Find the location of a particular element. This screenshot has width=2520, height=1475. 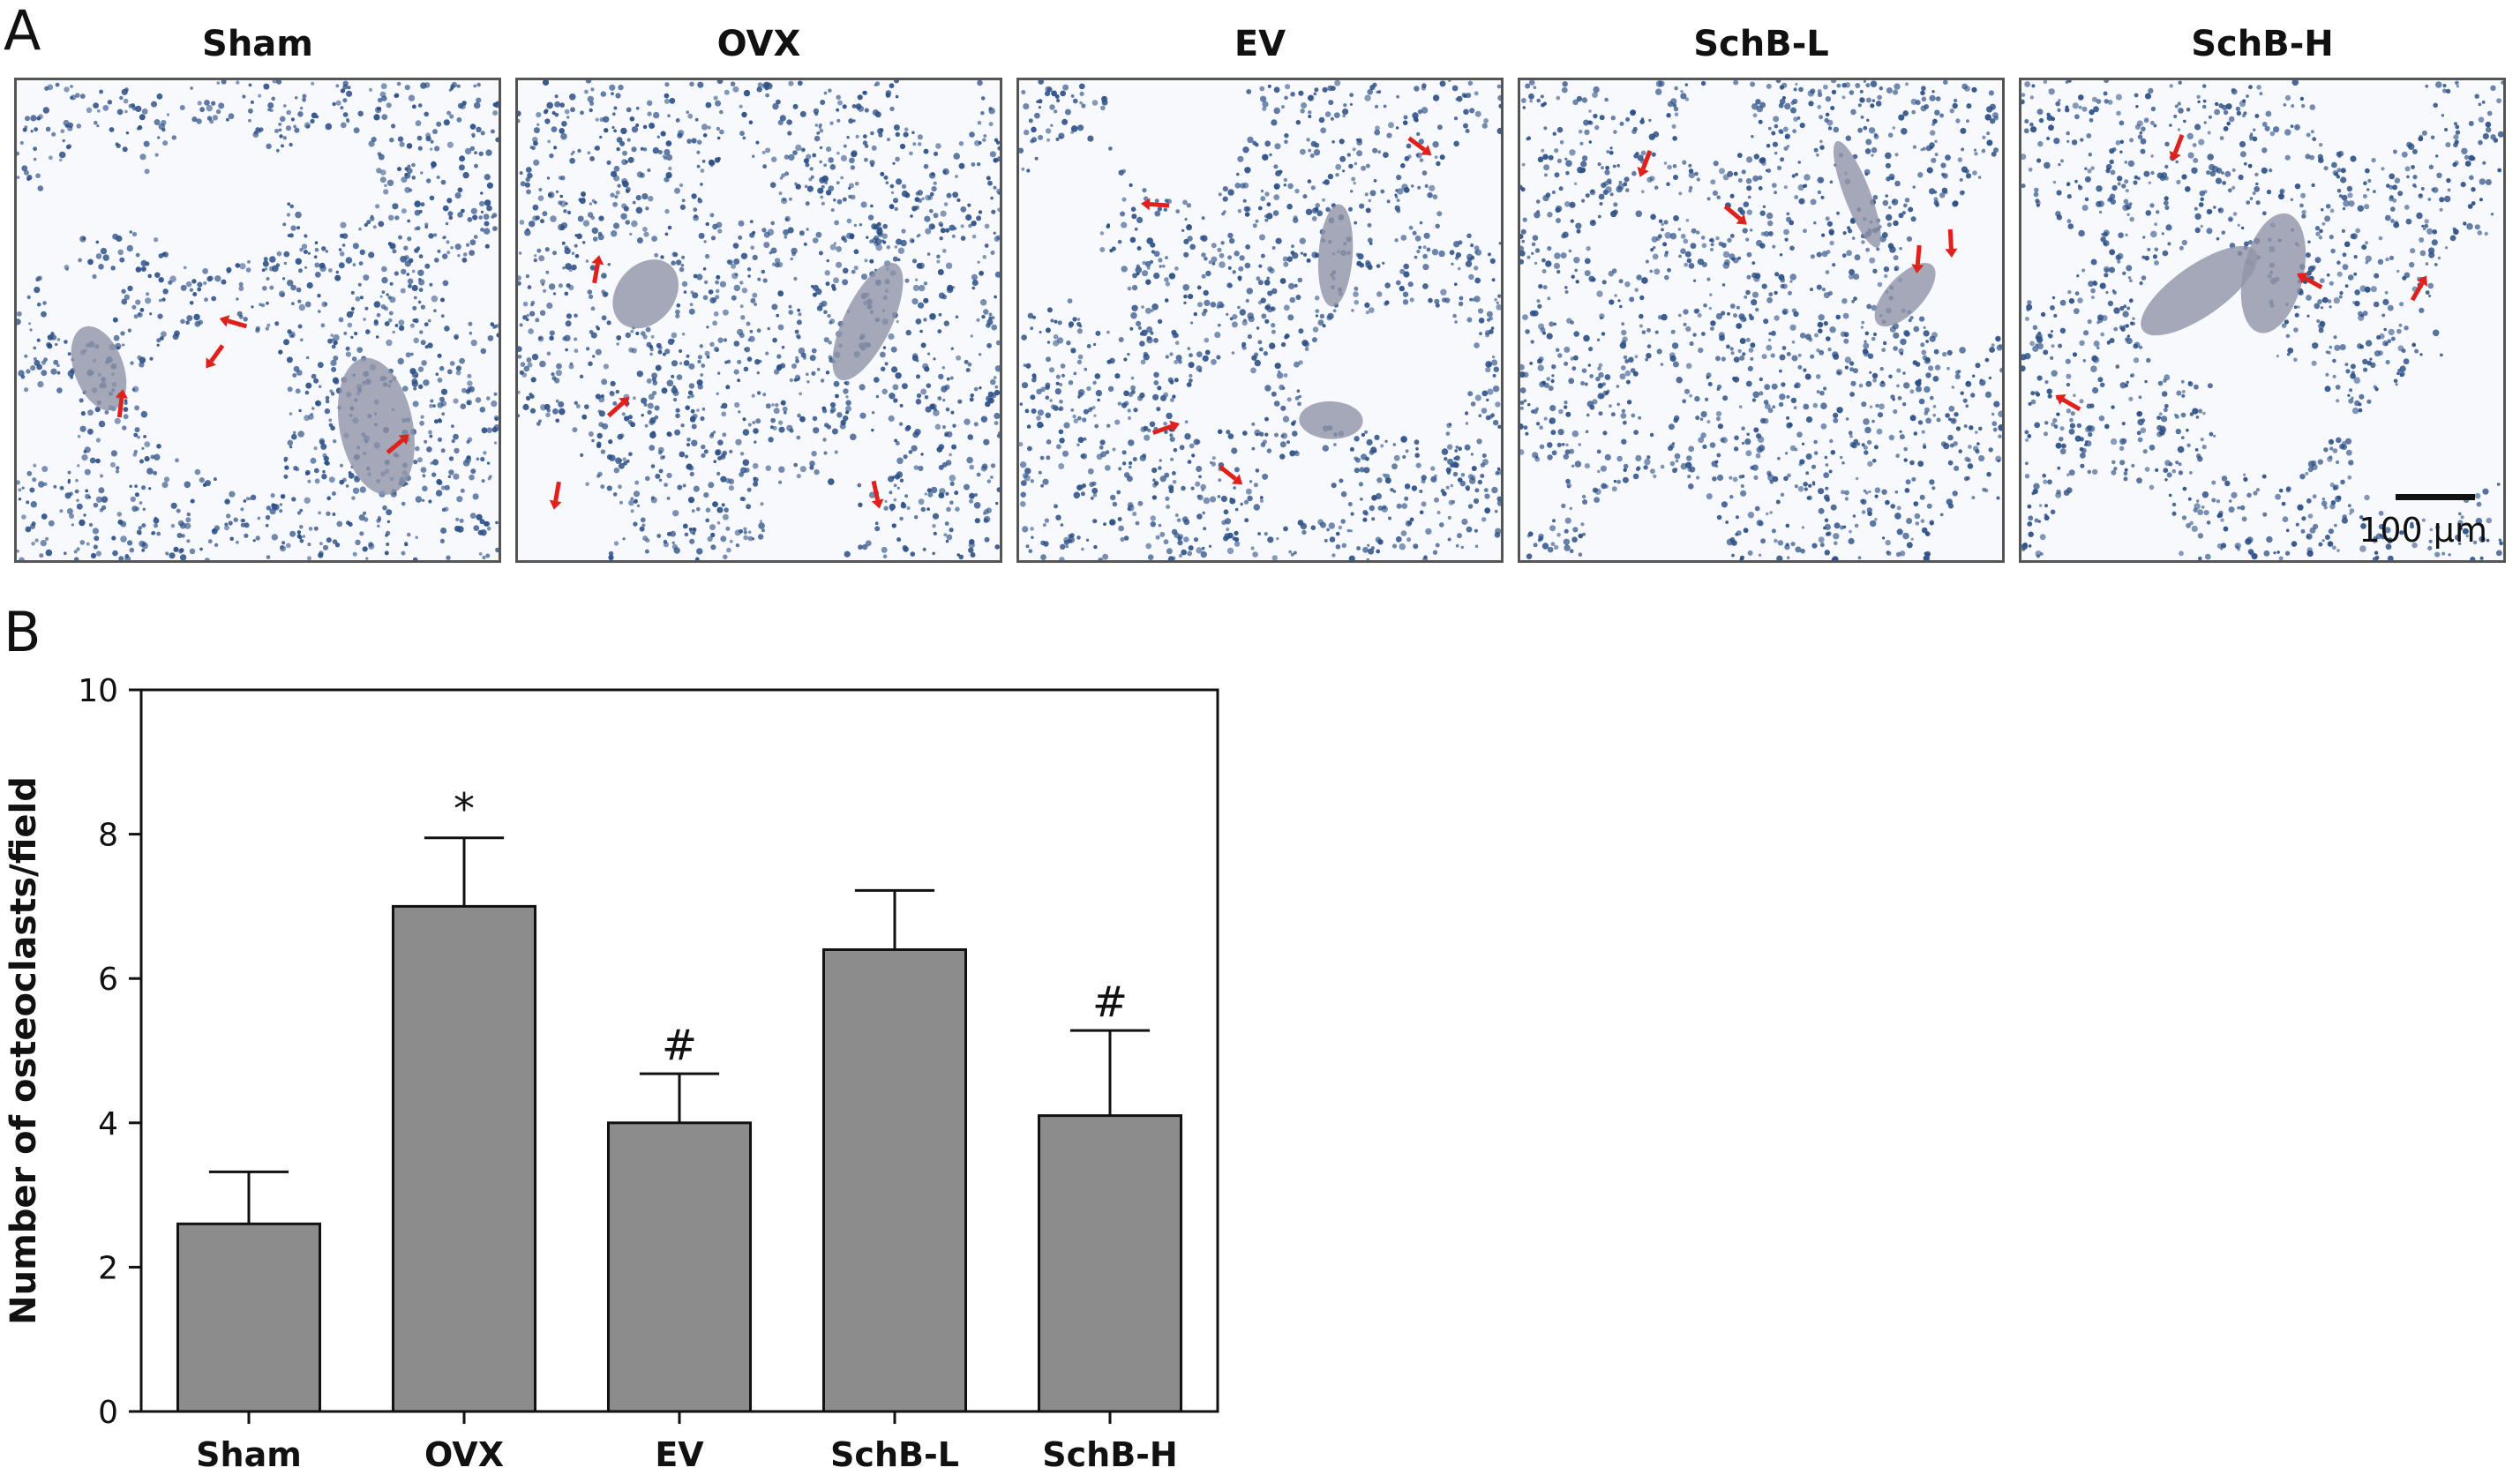

panel-label-b: B is located at coordinates (22, 632).